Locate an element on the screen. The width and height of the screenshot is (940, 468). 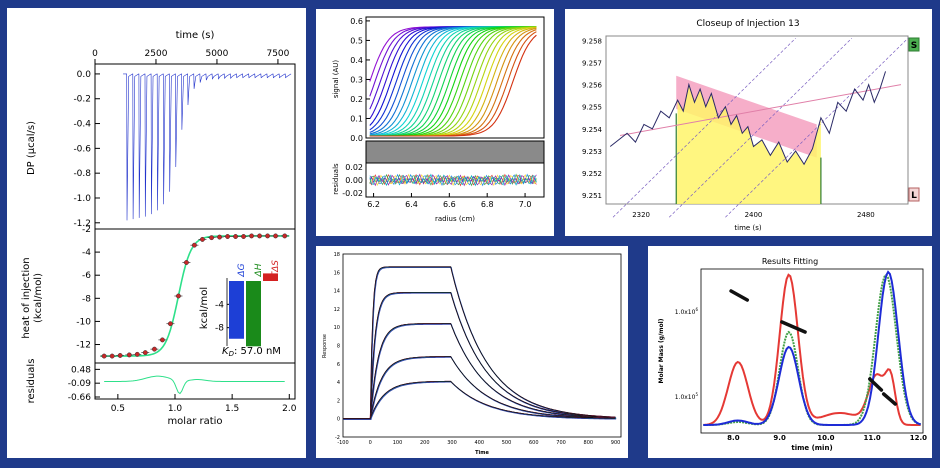
signal-tick-label: 0.1 is located at coordinates (356, 118).